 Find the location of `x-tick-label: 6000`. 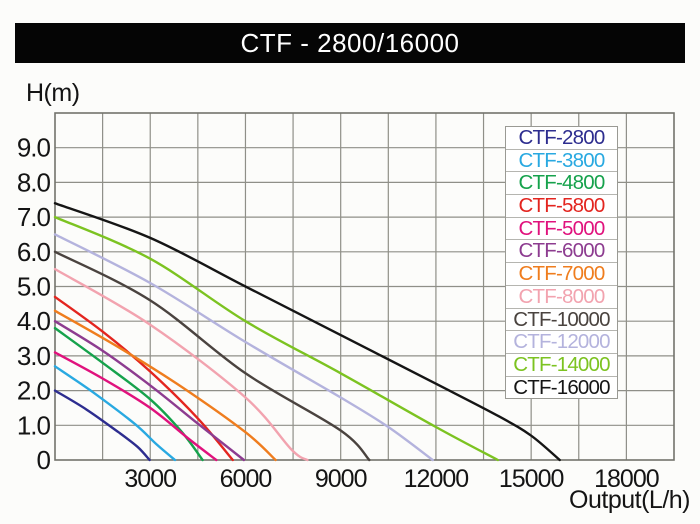

x-tick-label: 6000 is located at coordinates (246, 479).